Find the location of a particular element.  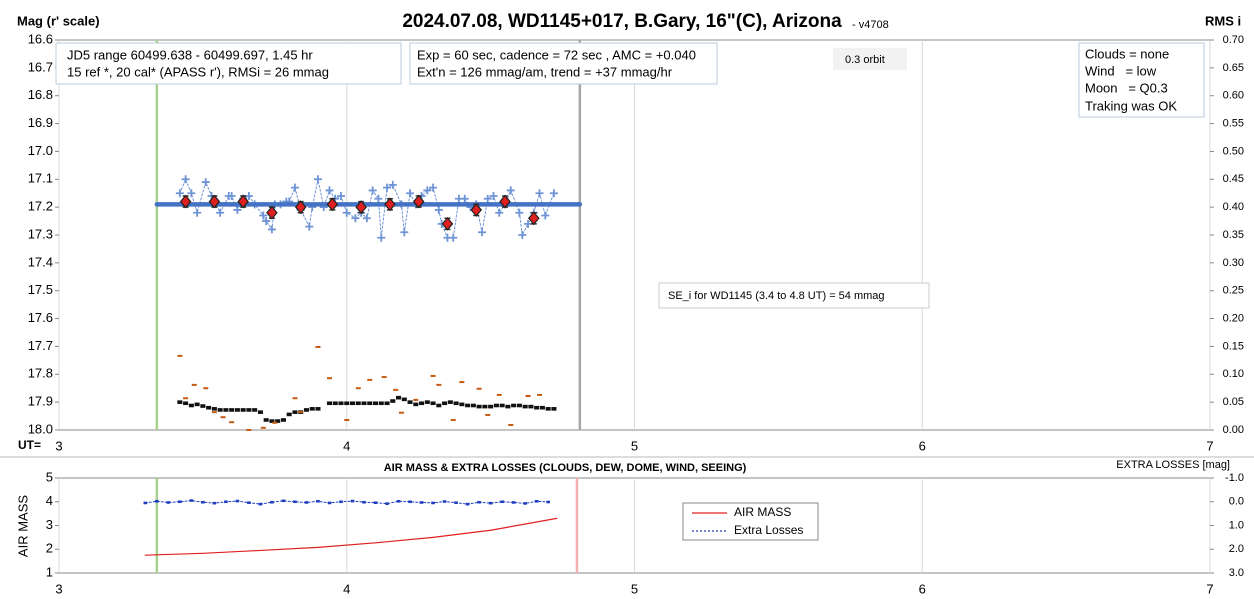

annotation: JD5 range 60499.638 - 60499.697, 1.45 hr is located at coordinates (190, 54).